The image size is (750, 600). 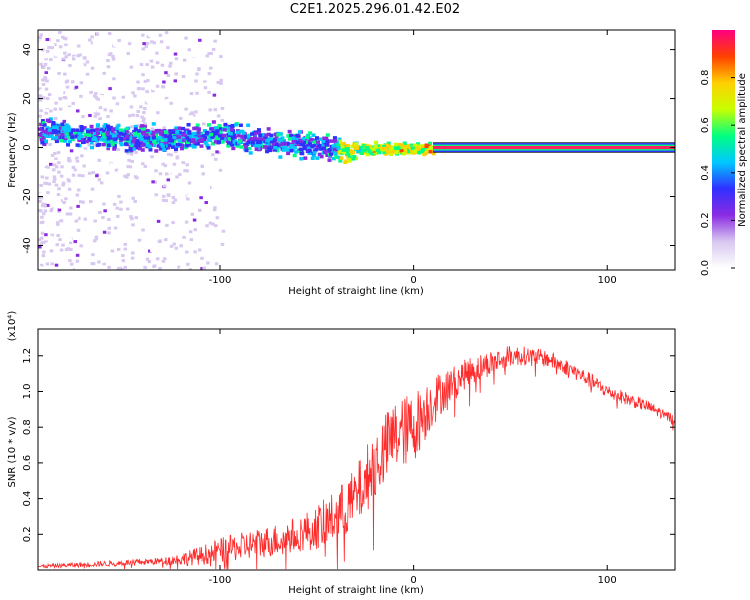 What do you see at coordinates (717, 173) in the screenshot?
I see `colorbar-ticks: 0.0 0.2 0.4 0.6 0.8` at bounding box center [717, 173].